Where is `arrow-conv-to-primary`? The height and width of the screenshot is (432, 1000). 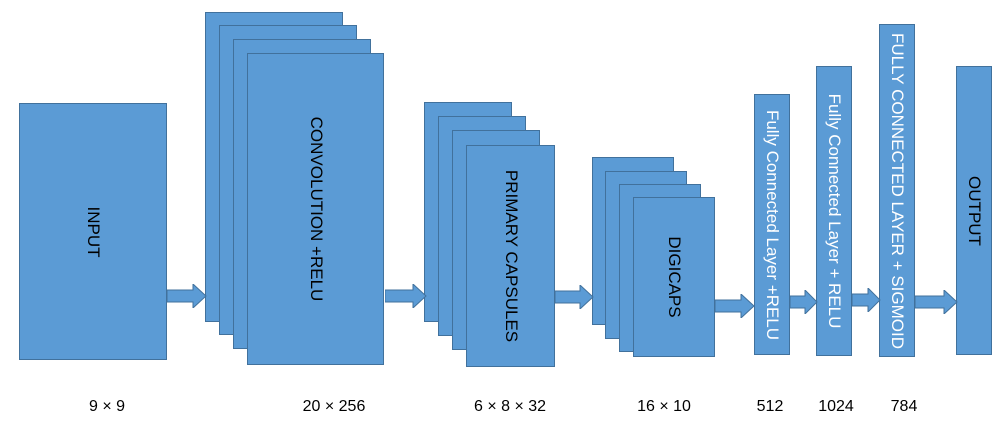
arrow-conv-to-primary is located at coordinates (406, 296).